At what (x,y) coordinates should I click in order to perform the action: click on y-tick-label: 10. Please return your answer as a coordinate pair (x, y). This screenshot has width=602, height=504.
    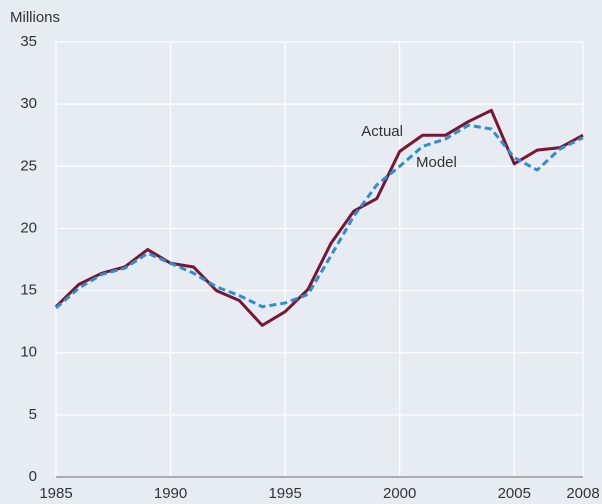
    Looking at the image, I should click on (28, 352).